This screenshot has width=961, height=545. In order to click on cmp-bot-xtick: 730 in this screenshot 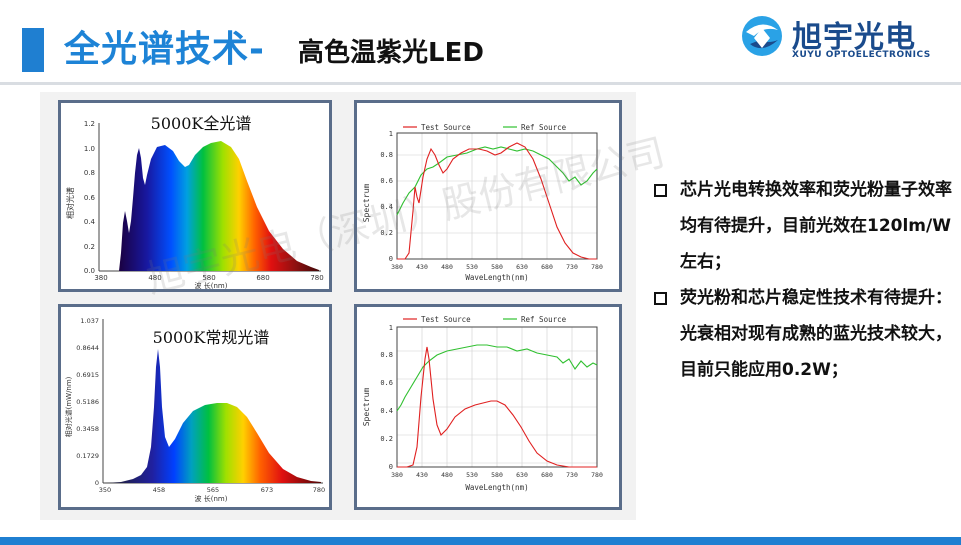, I will do `click(572, 475)`.